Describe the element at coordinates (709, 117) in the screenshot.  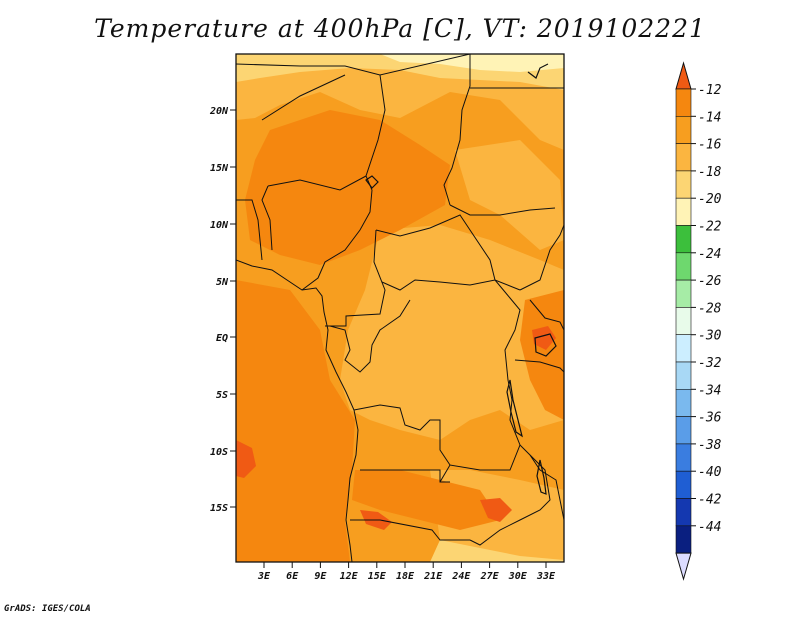
I see `colorbar-label: -14` at that location.